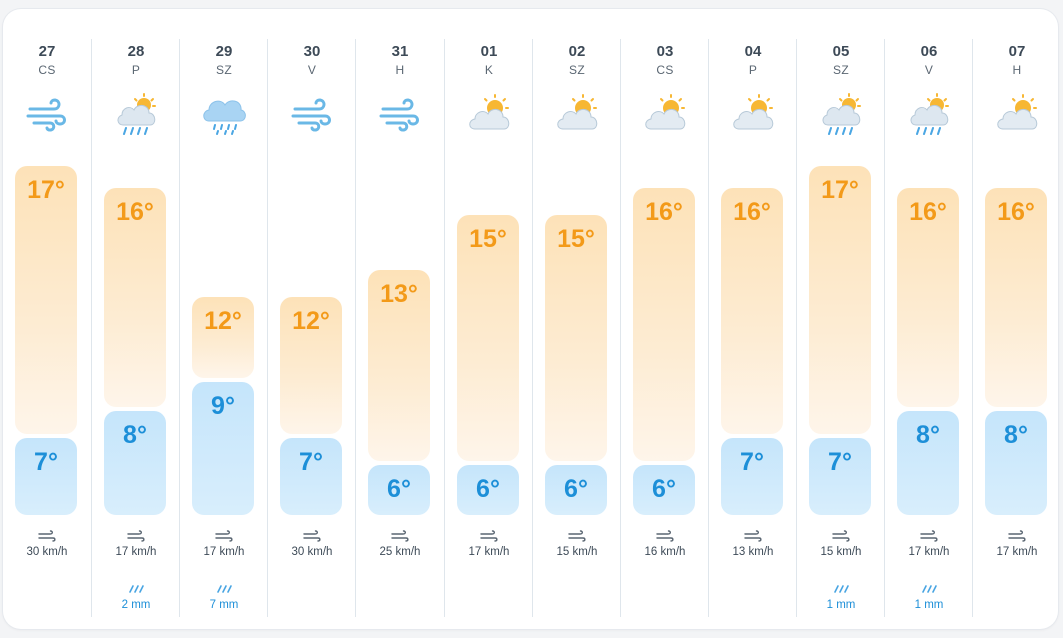 The height and width of the screenshot is (638, 1063). Describe the element at coordinates (400, 51) in the screenshot. I see `day-date: 31` at that location.